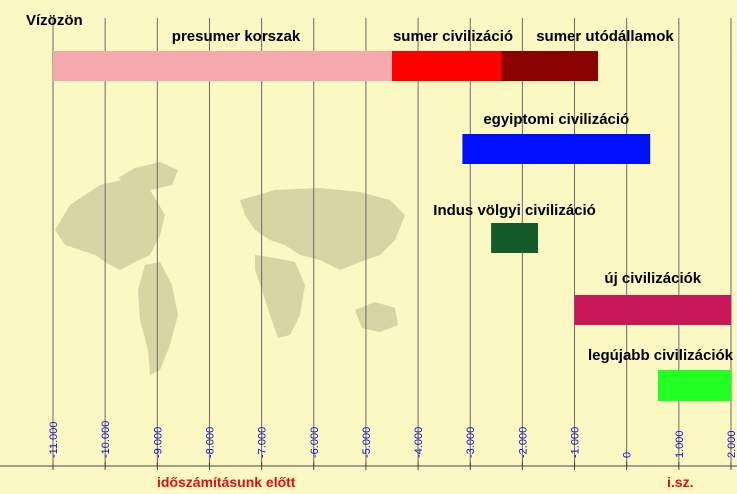 The height and width of the screenshot is (494, 737). I want to click on x-tick-label: -10.000, so click(106, 439).